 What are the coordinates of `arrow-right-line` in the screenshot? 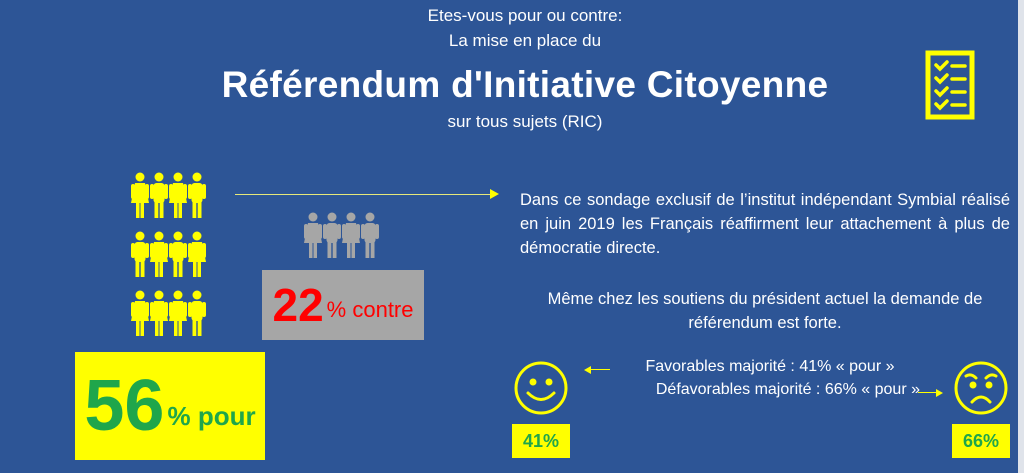 It's located at (928, 392).